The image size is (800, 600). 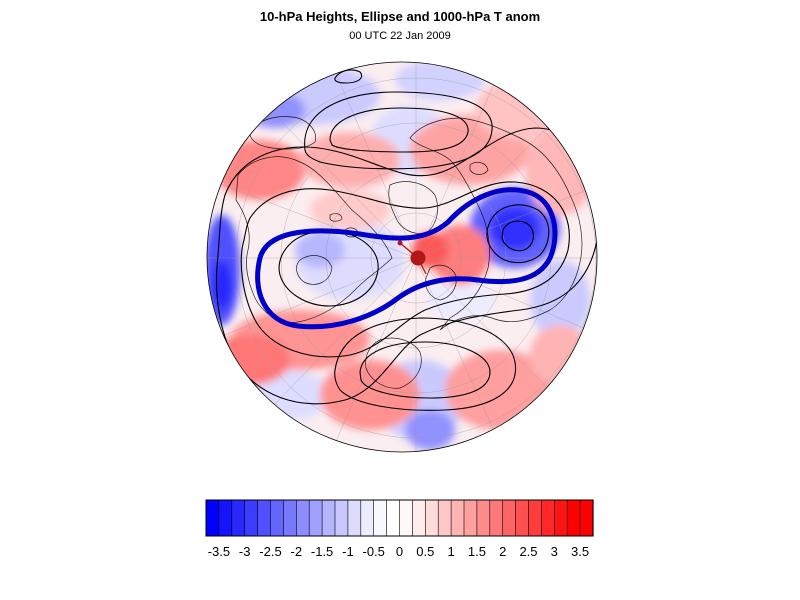 I want to click on colorbar-tick-label: 2, so click(x=502, y=551).